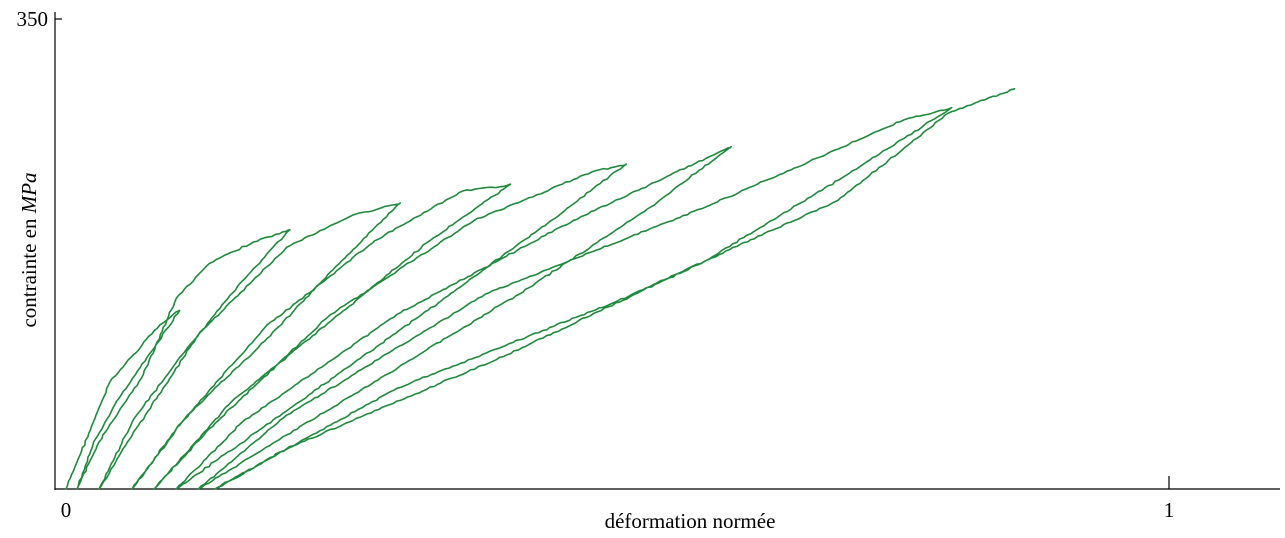 This screenshot has width=1285, height=538. What do you see at coordinates (29, 193) in the screenshot?
I see `y-axis-label-unit: MPa` at bounding box center [29, 193].